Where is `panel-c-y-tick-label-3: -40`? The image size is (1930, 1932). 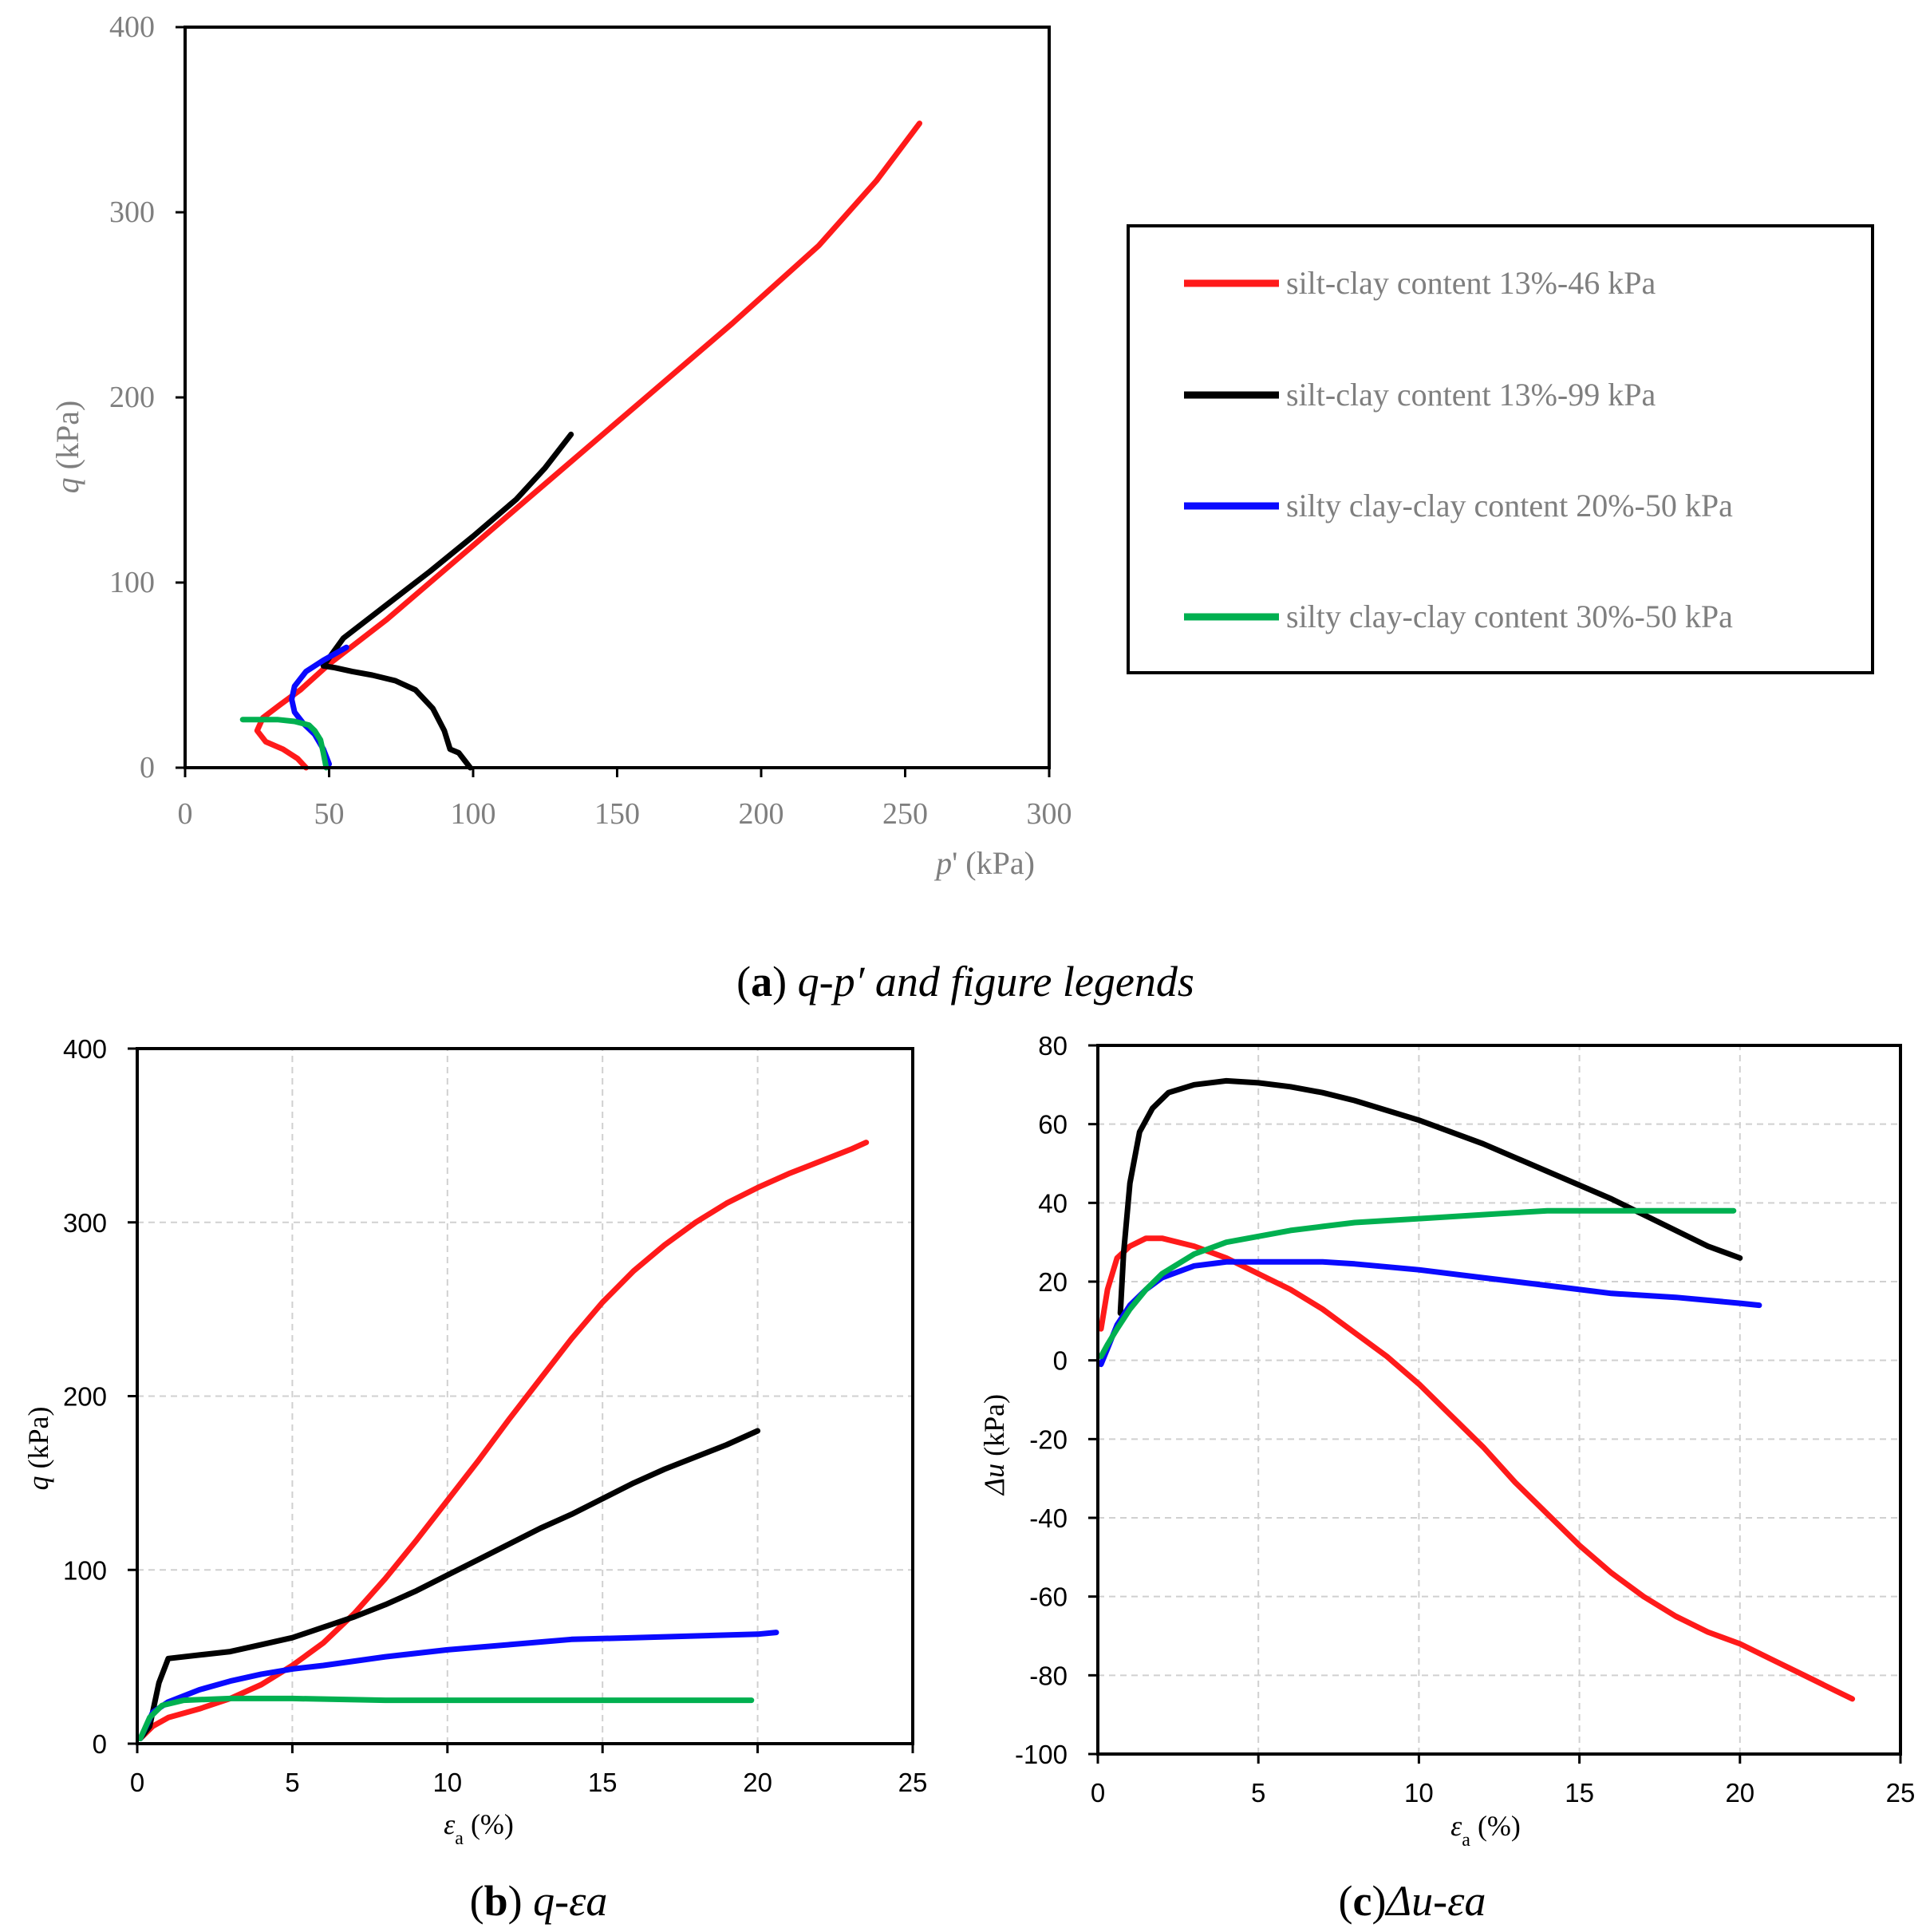
panel-c-y-tick-label-3: -40 is located at coordinates (1048, 1518).